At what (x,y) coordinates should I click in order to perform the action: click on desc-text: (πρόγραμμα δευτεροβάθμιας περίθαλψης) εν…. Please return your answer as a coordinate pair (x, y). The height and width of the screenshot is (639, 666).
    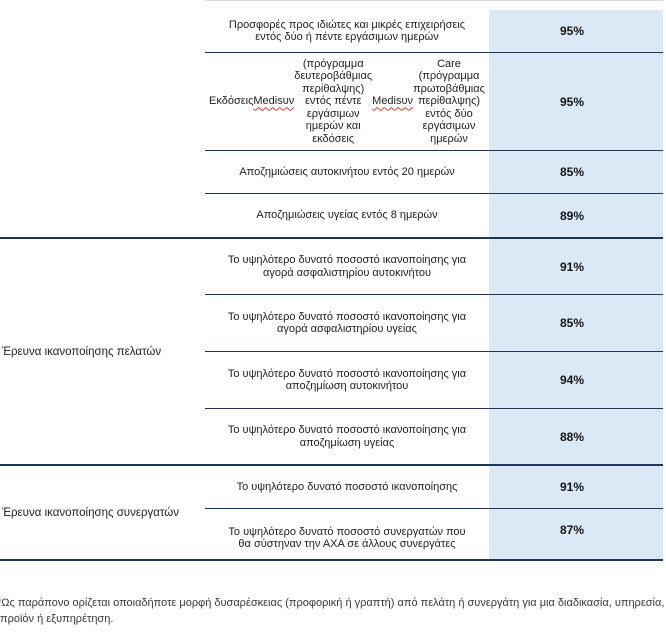
    Looking at the image, I should click on (333, 101).